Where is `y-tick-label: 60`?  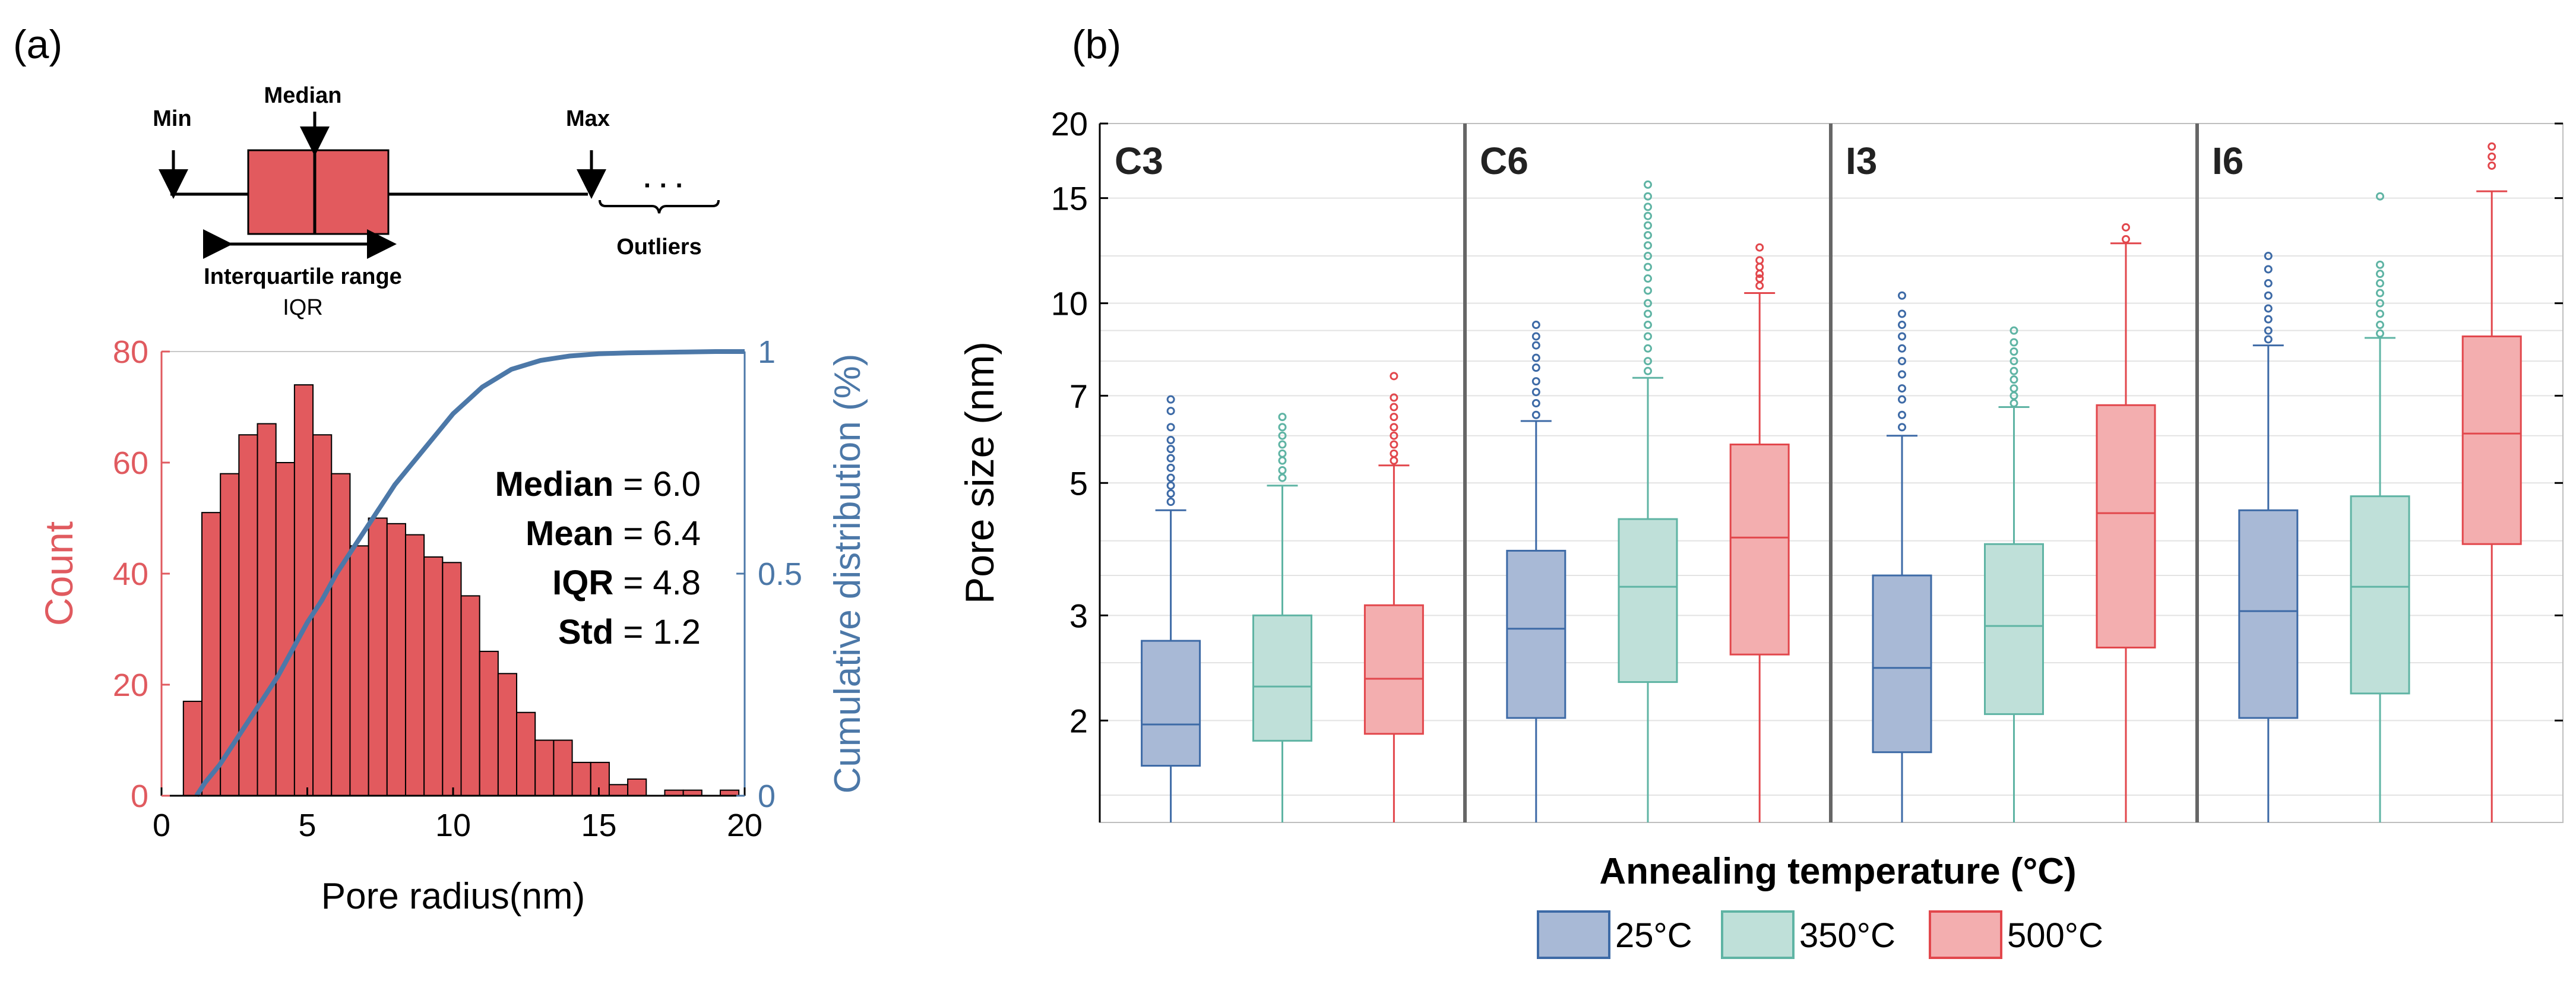 y-tick-label: 60 is located at coordinates (130, 463).